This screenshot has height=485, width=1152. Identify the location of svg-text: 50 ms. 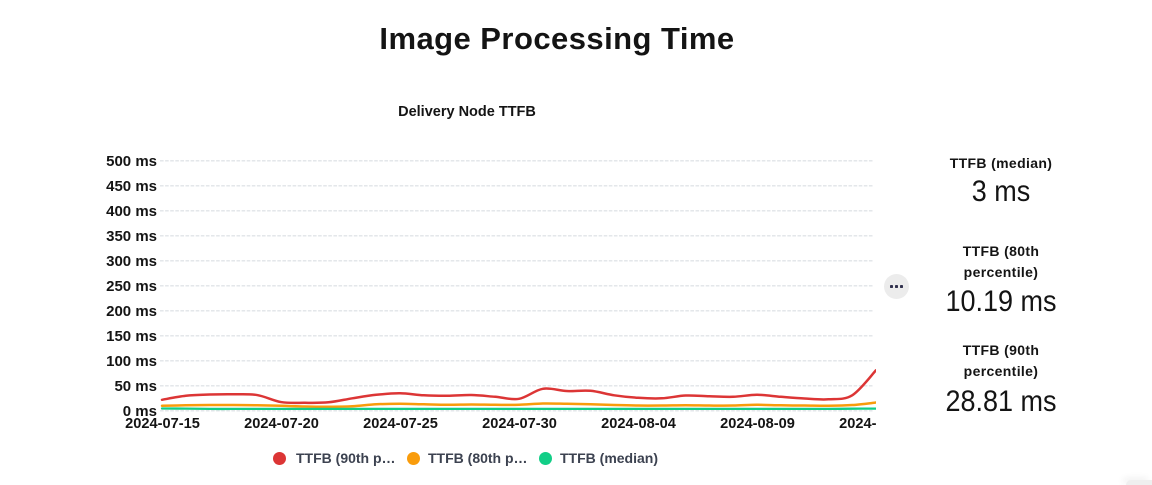
(135, 386).